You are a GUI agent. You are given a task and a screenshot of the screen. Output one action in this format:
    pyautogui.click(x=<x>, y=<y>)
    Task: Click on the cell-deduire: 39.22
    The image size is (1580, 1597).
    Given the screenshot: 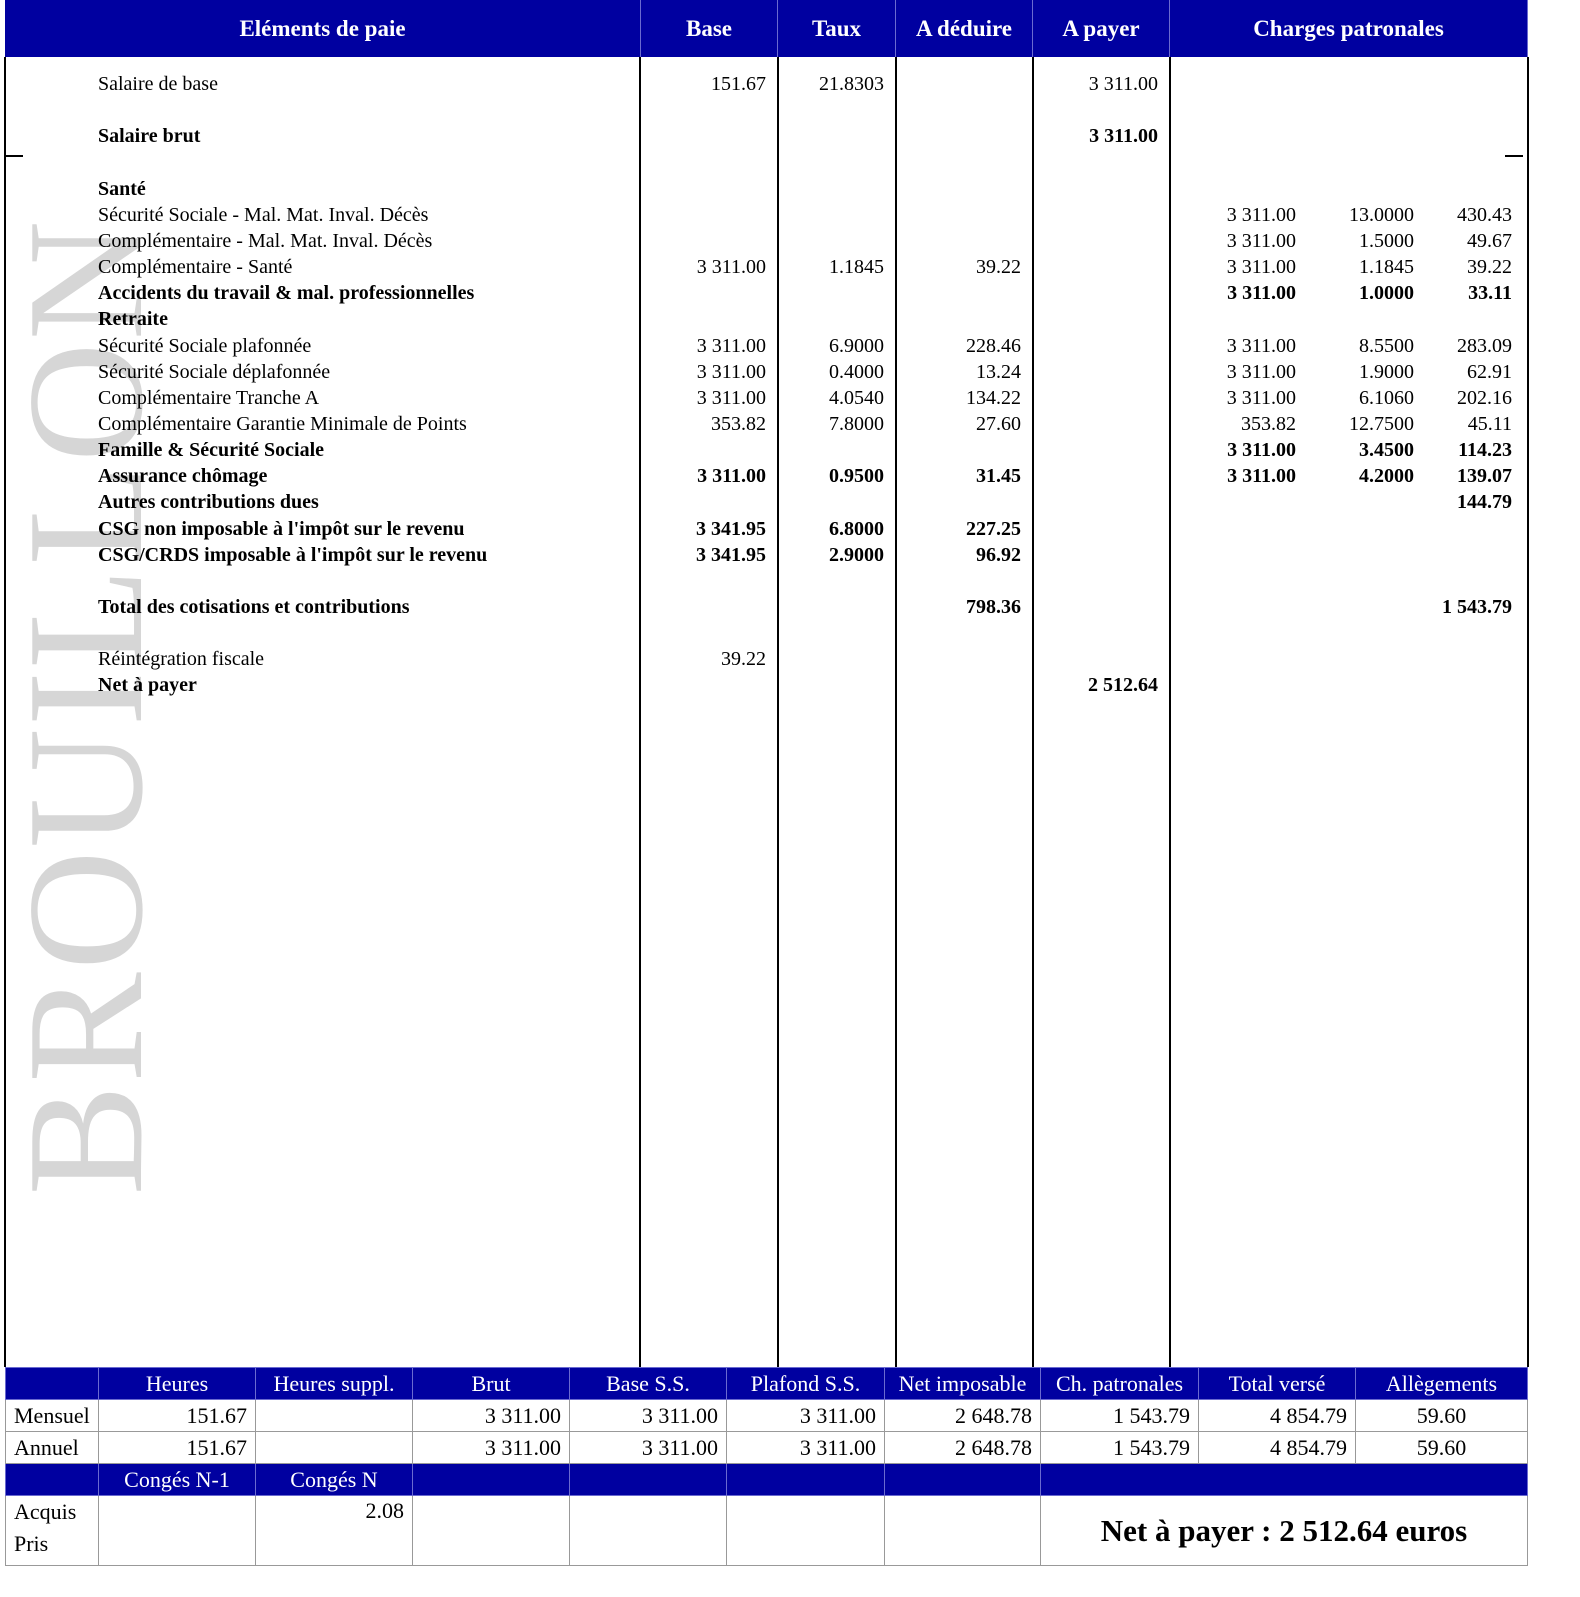 What is the action you would take?
    pyautogui.click(x=998, y=267)
    